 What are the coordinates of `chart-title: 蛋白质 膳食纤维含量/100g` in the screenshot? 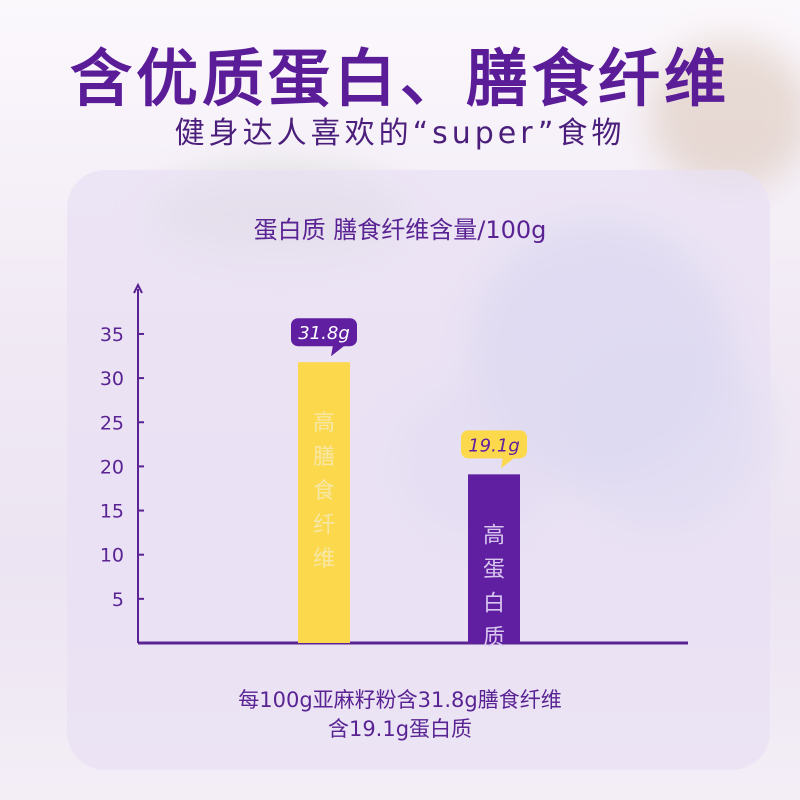 It's located at (400, 230).